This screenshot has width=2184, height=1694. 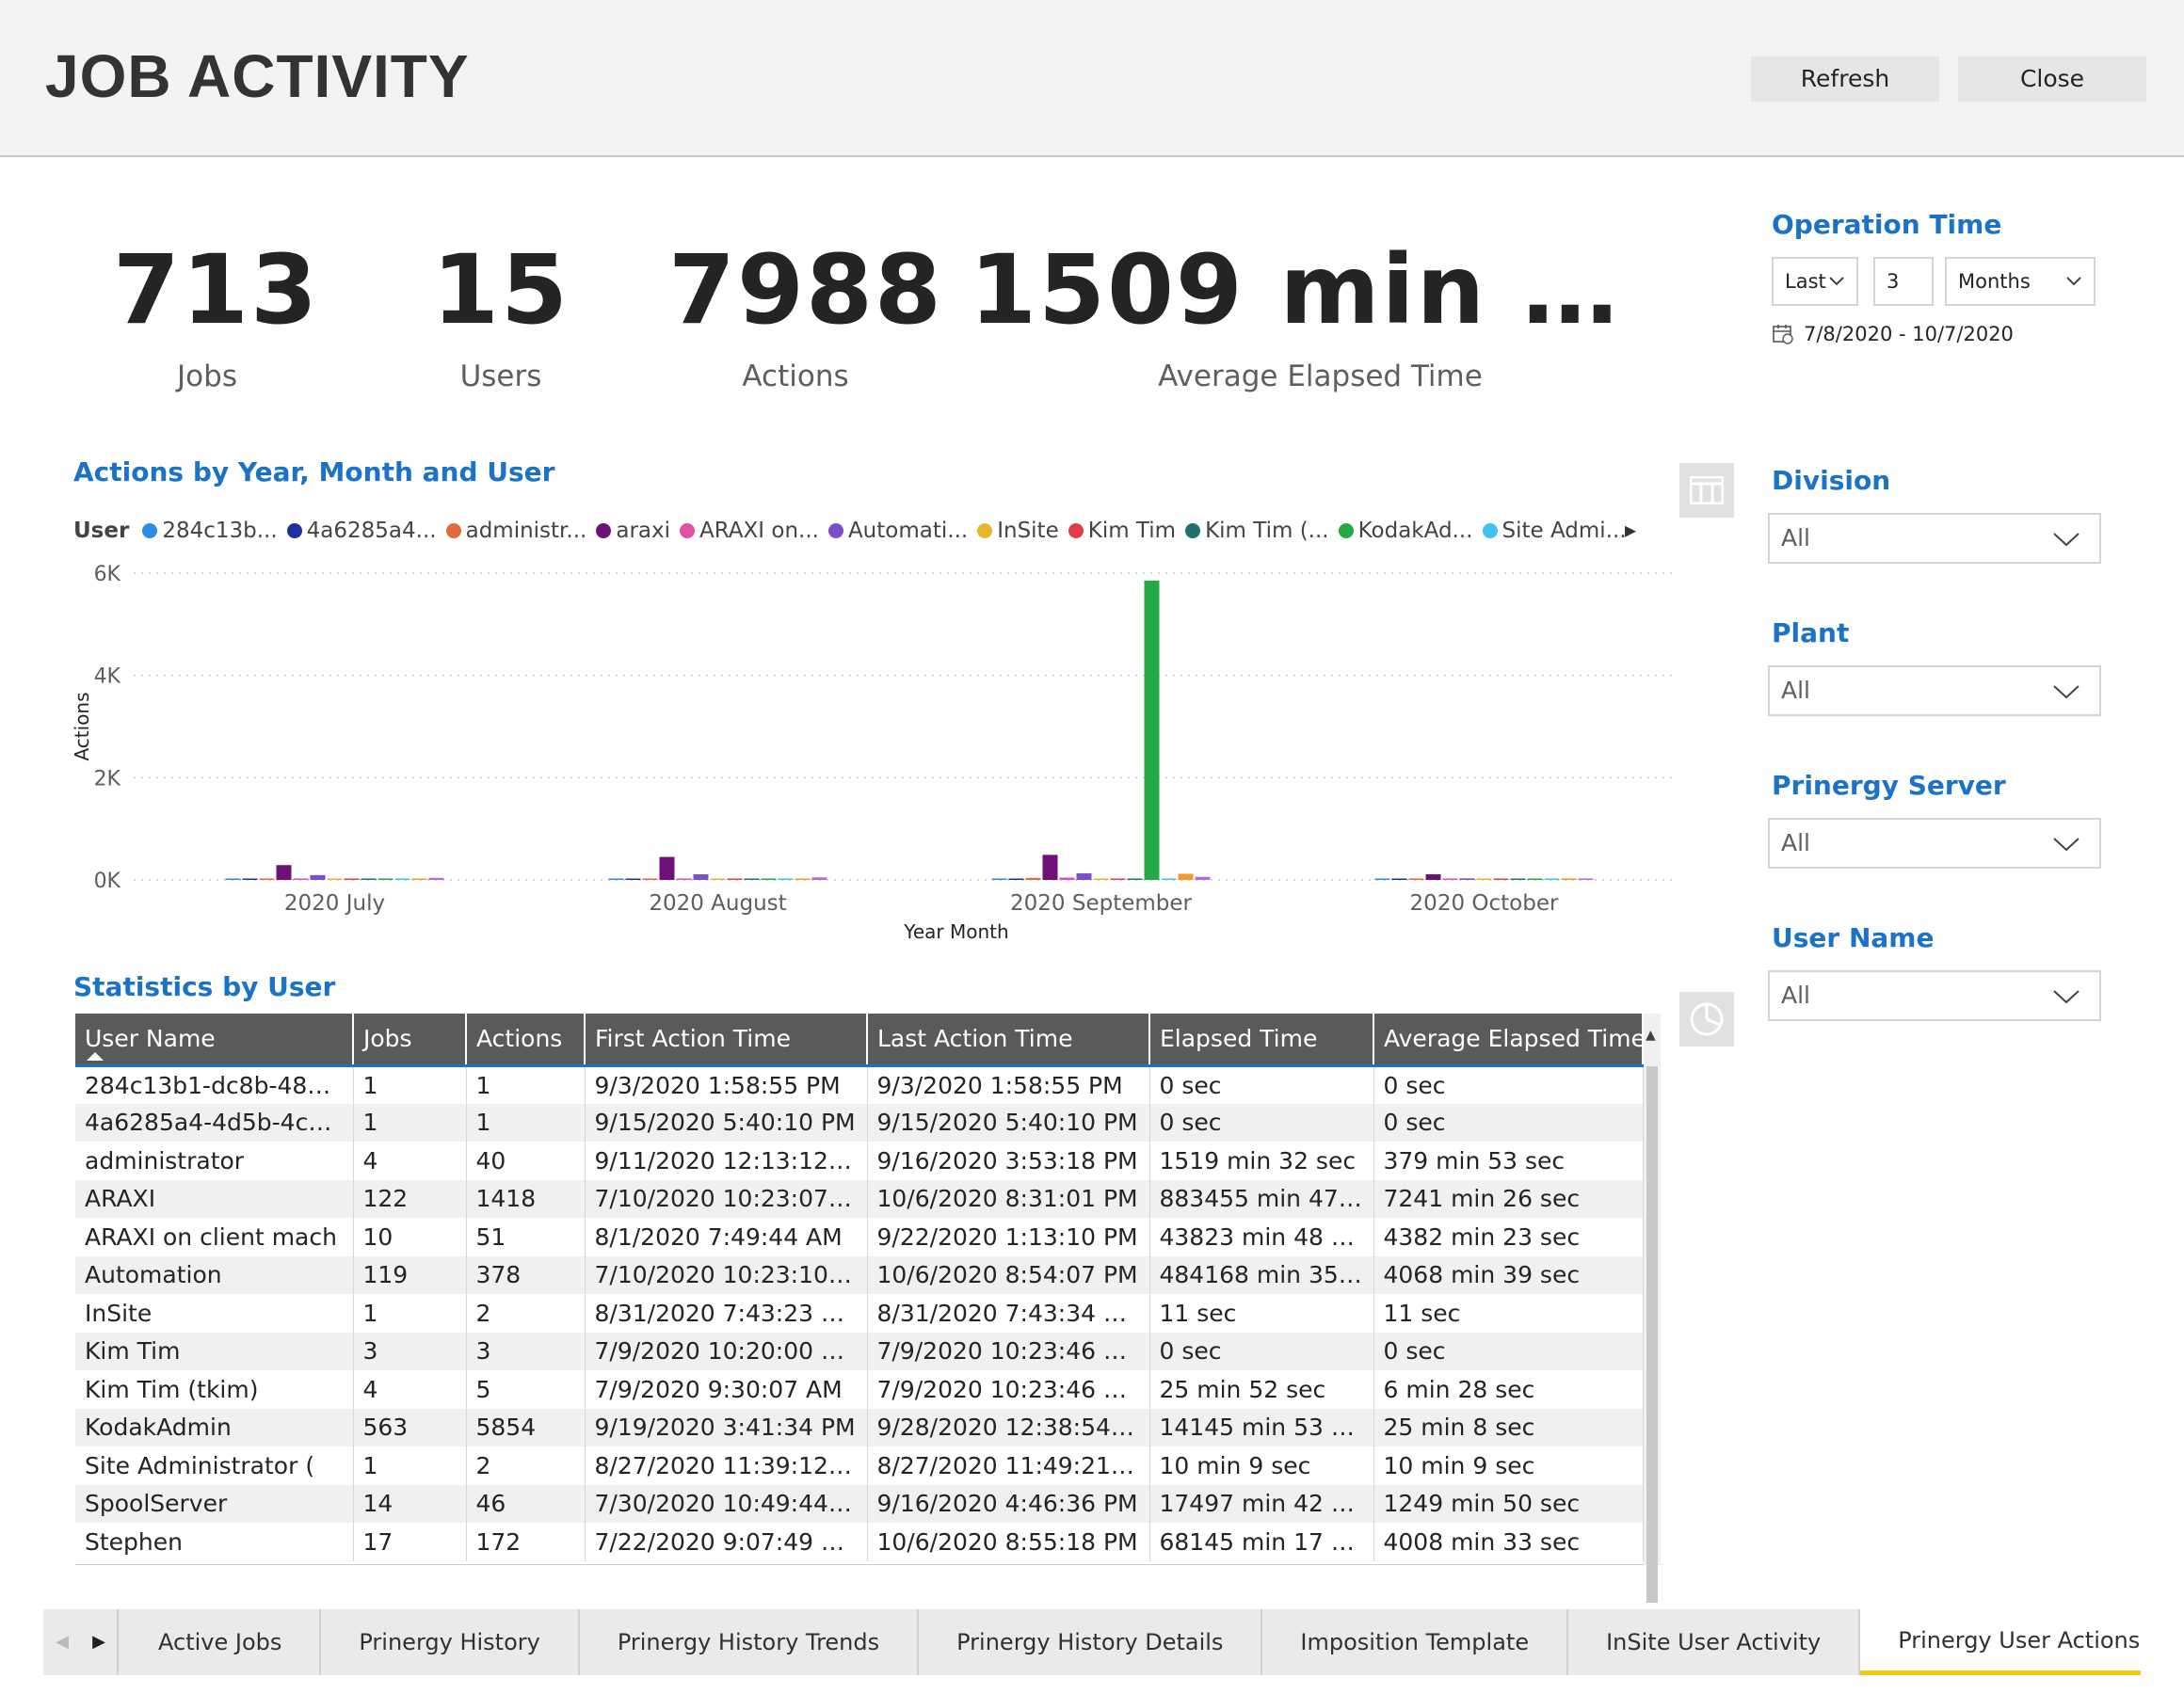 What do you see at coordinates (749, 1642) in the screenshot?
I see `tab-prinergy-history-trends: Prinergy History Trends` at bounding box center [749, 1642].